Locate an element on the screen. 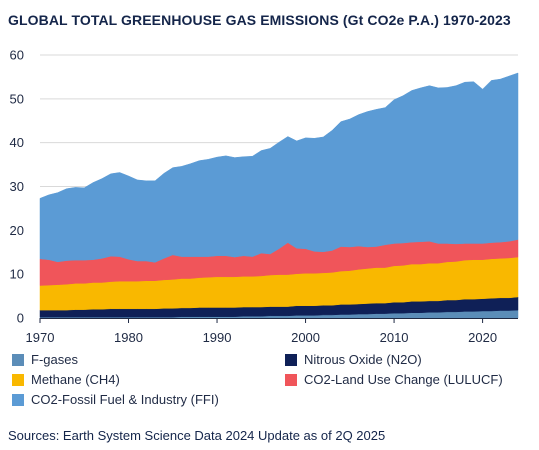  x-tick-label: 1970 is located at coordinates (40, 337).